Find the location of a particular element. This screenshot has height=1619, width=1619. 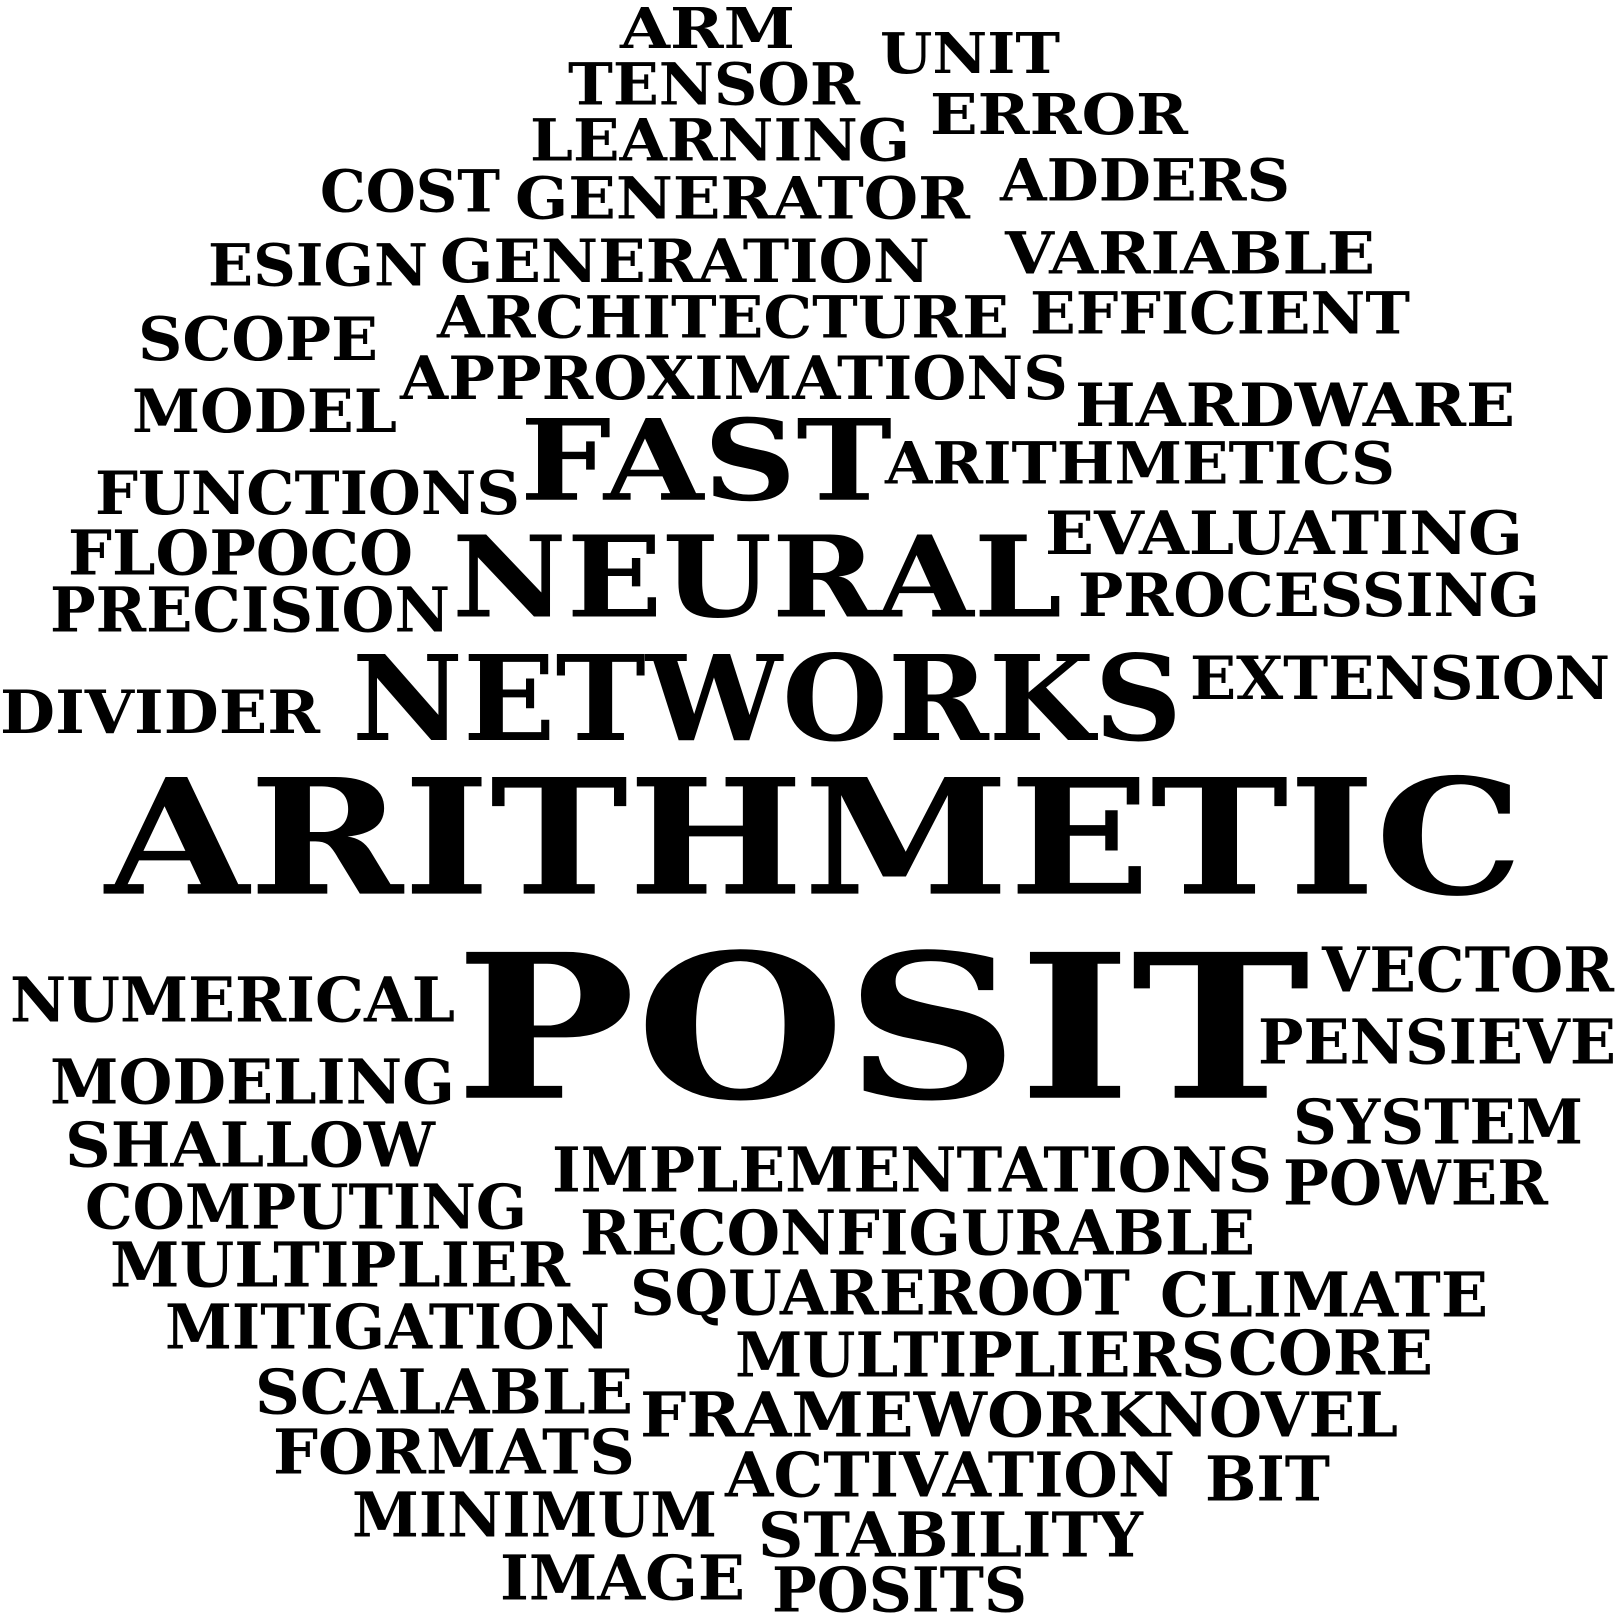

word-networks: NETWORKS is located at coordinates (767, 699).